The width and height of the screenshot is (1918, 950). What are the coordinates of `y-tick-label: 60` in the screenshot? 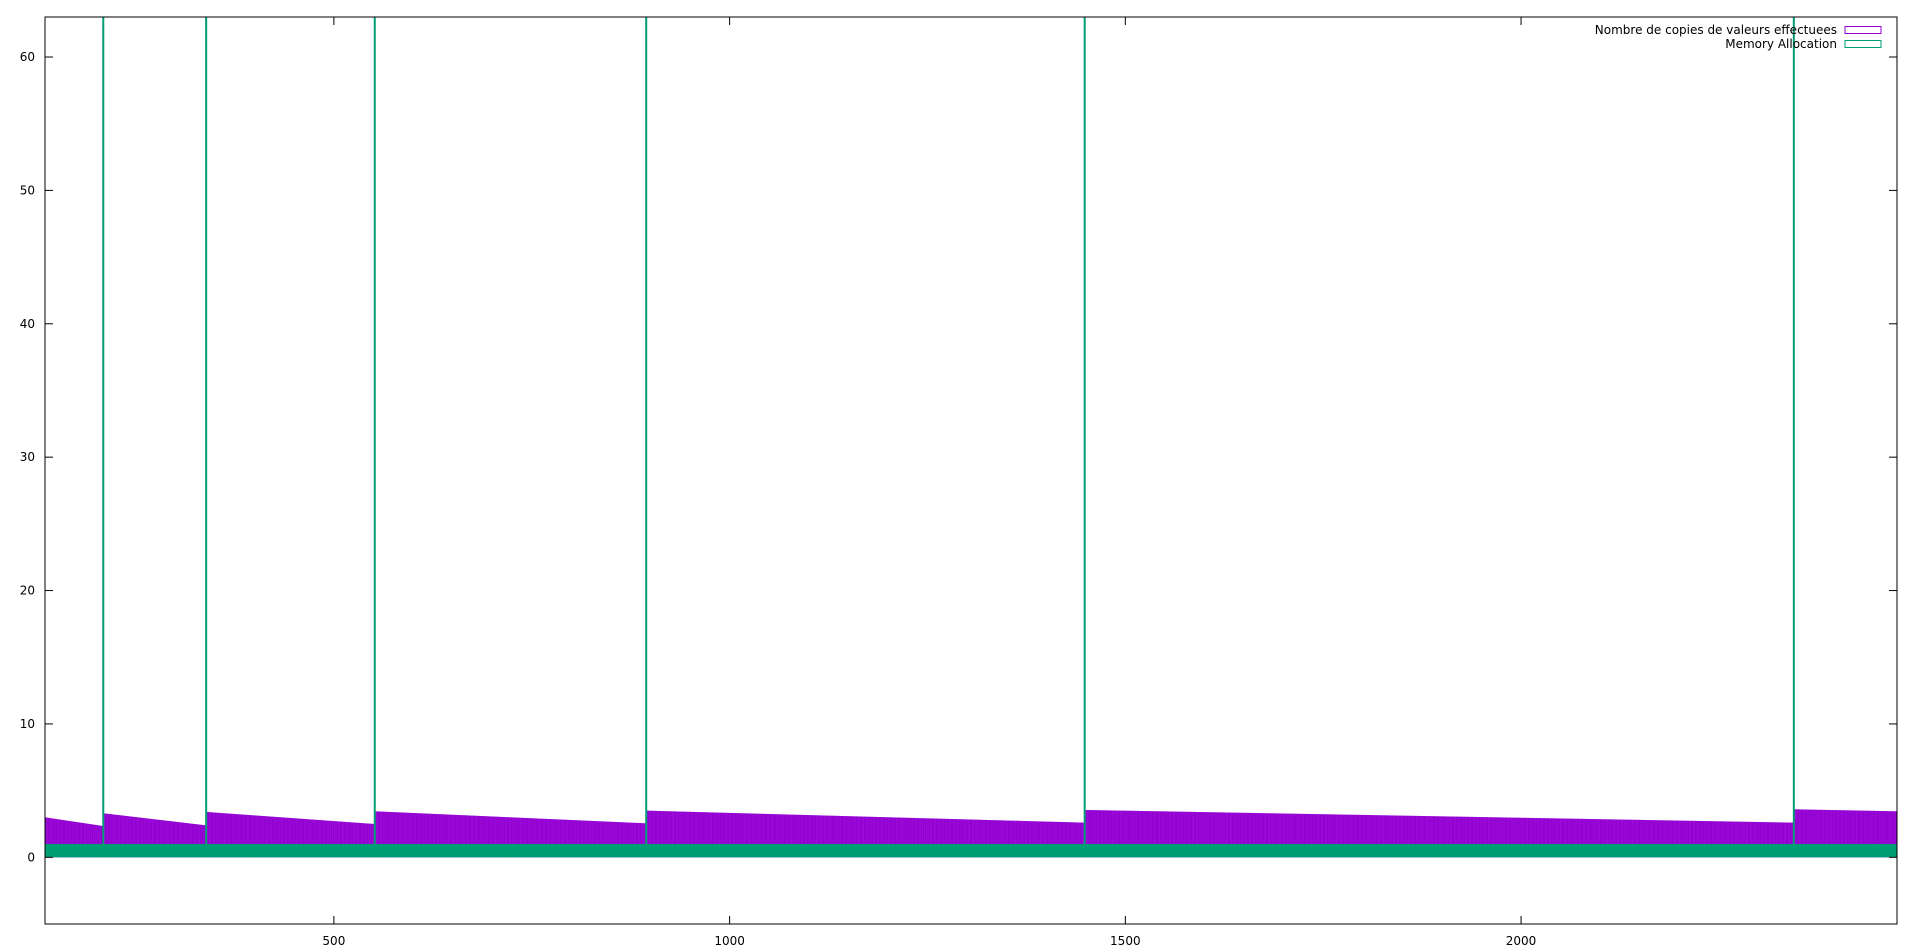 It's located at (27, 57).